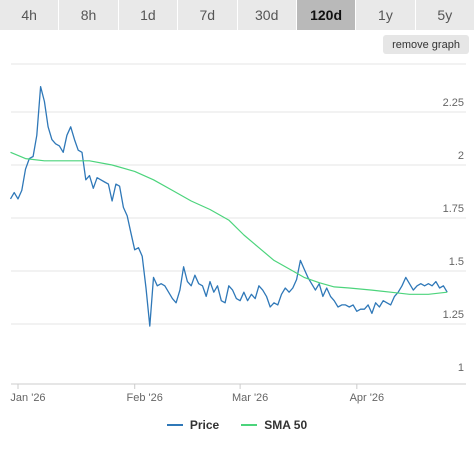 This screenshot has height=455, width=474. I want to click on tab-120d: 120d, so click(326, 15).